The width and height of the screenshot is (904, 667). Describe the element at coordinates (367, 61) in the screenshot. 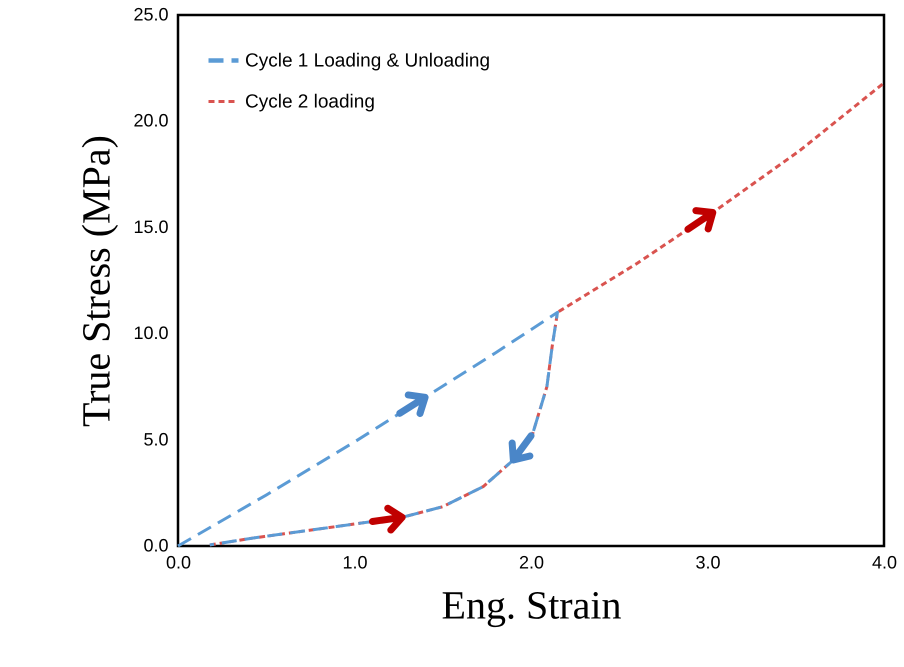

I see `legend-label: Cycle 1 Loading & Unloading` at that location.